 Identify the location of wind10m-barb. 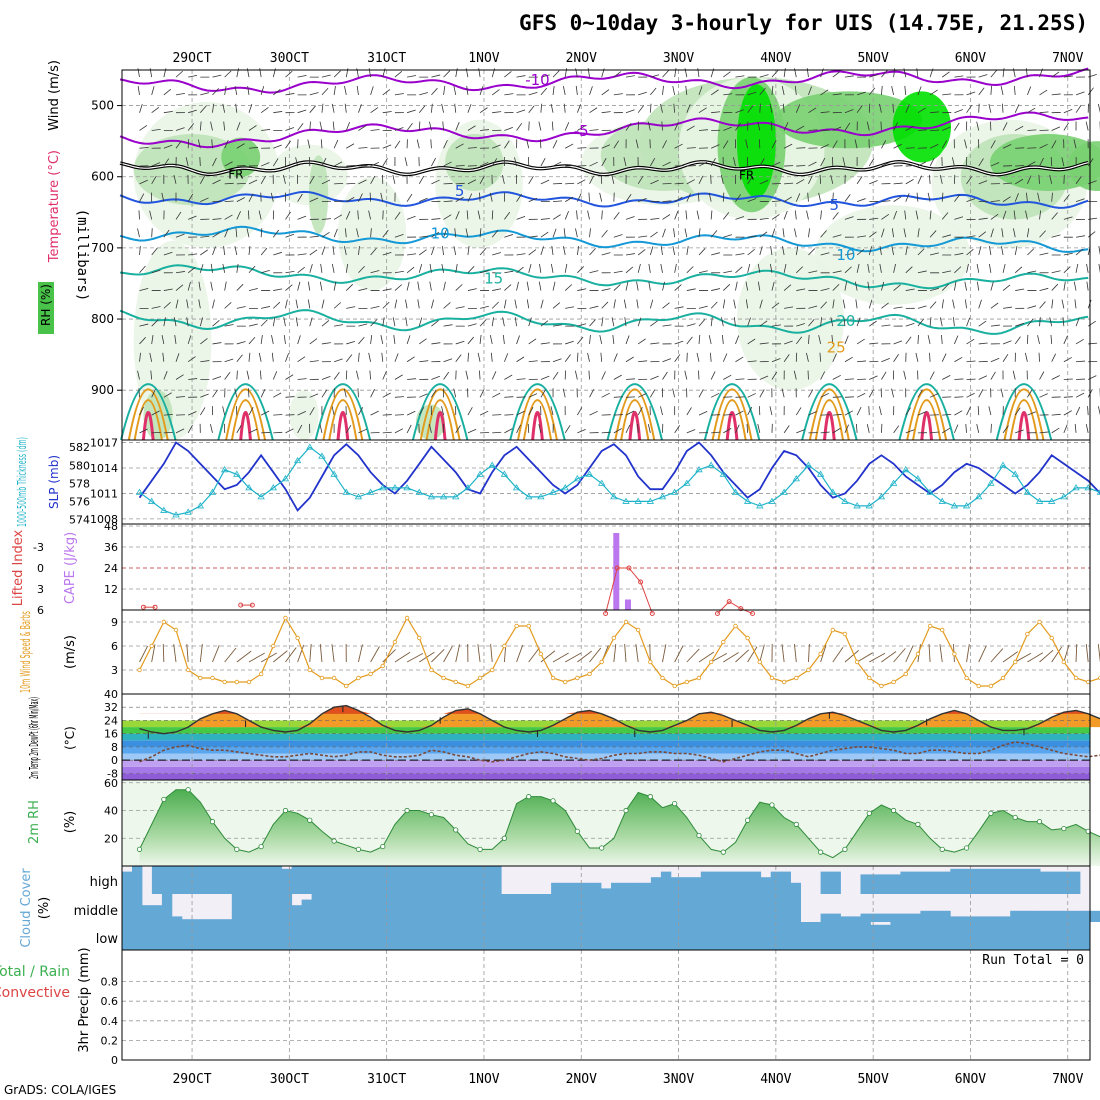
(280, 656).